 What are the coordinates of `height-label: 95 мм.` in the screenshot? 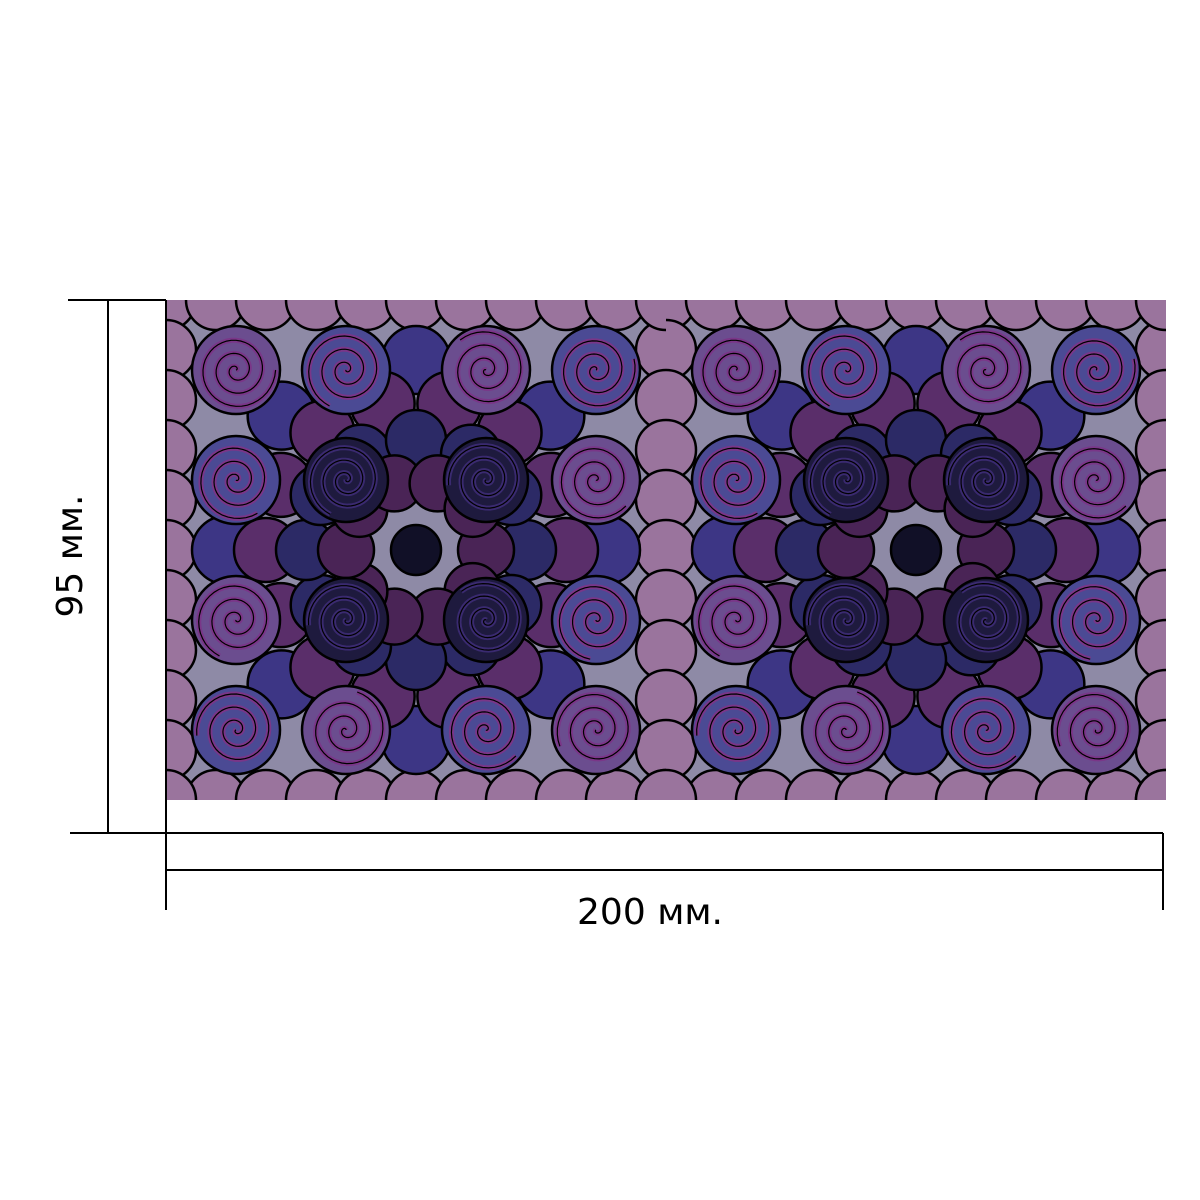 It's located at (70, 555).